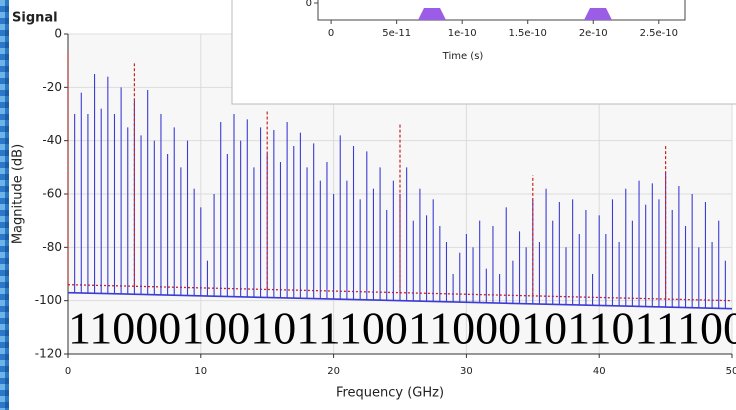 This screenshot has width=736, height=410. I want to click on x-tick-label: 50, so click(731, 371).